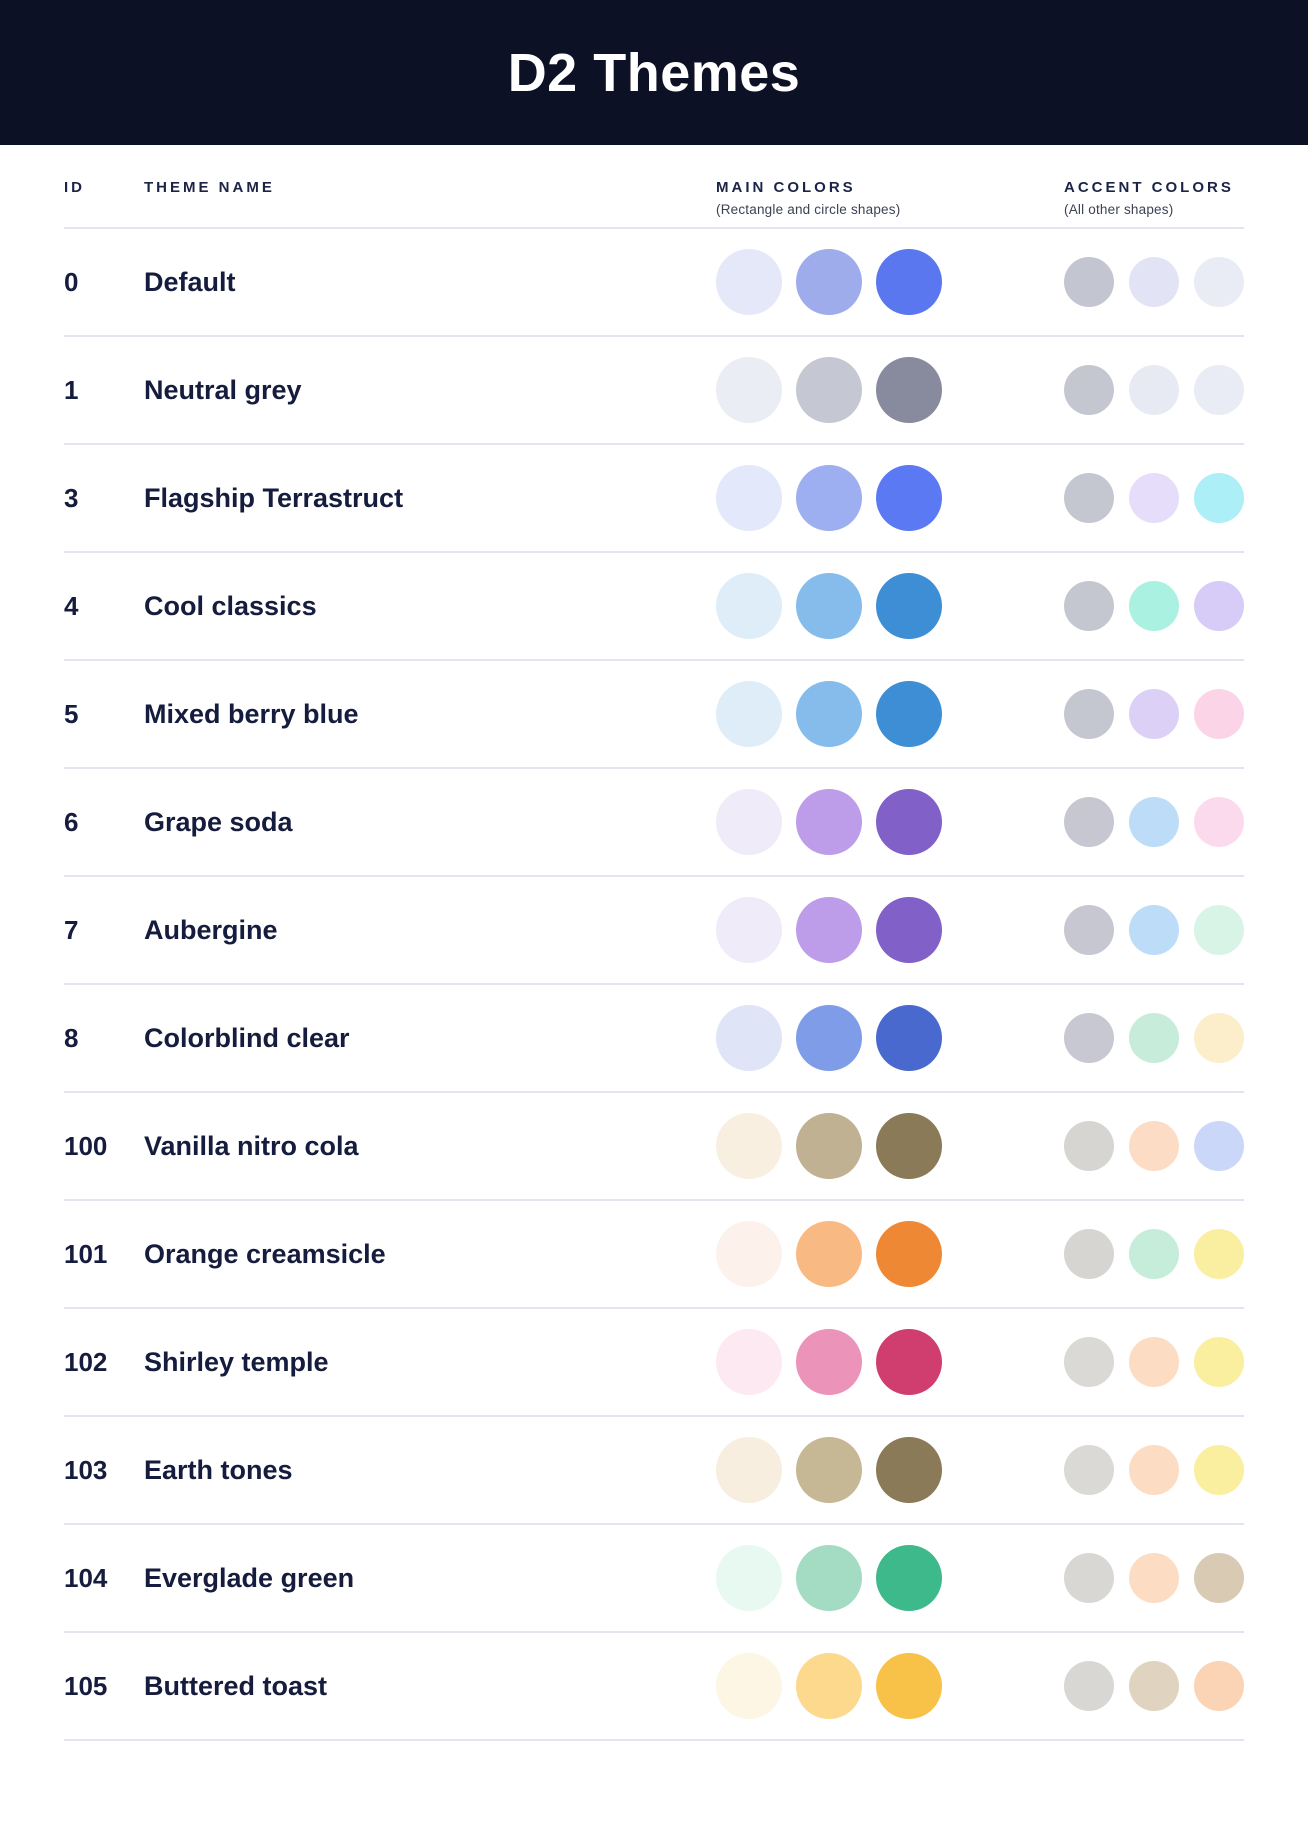 The height and width of the screenshot is (1826, 1308). Describe the element at coordinates (223, 389) in the screenshot. I see `theme-name: Neutral grey` at that location.